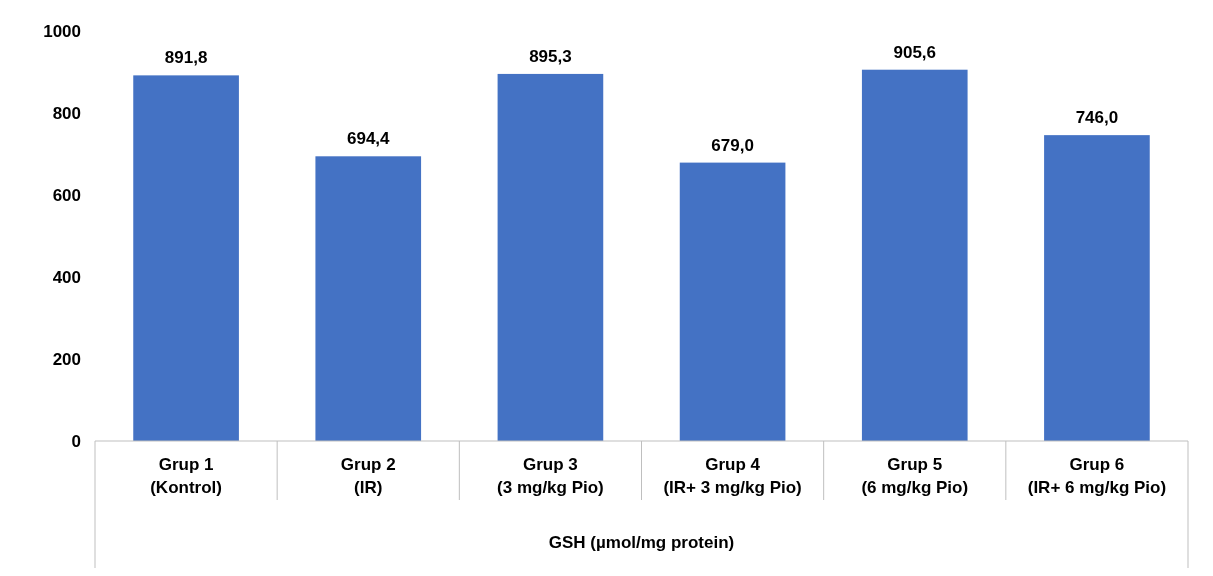 This screenshot has height=576, width=1213. What do you see at coordinates (186, 58) in the screenshot?
I see `data-label: 891,8` at bounding box center [186, 58].